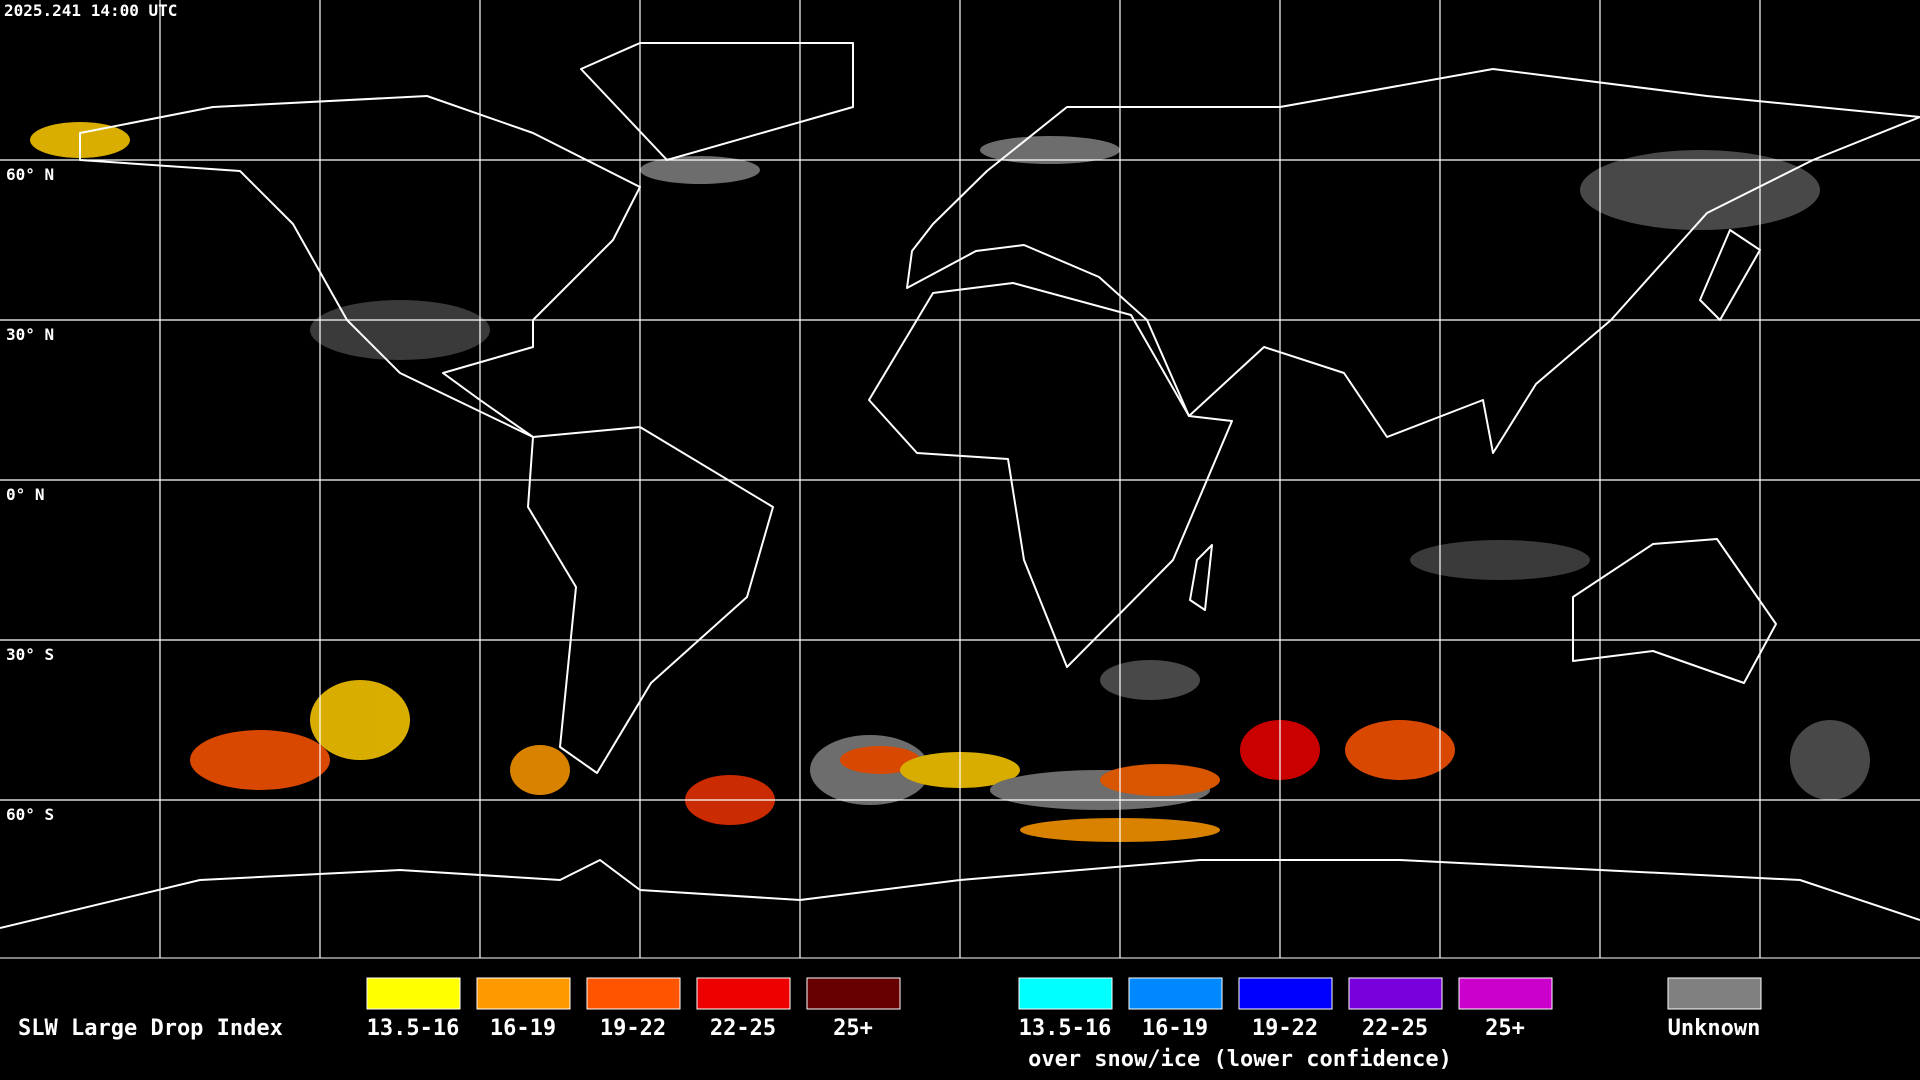  Describe the element at coordinates (30, 174) in the screenshot. I see `latitude-label: 60° N` at that location.